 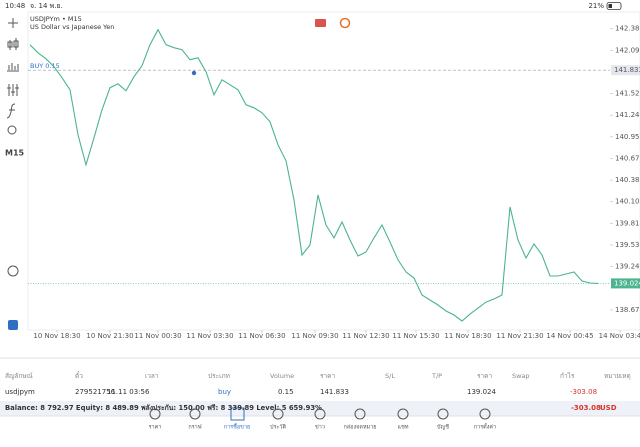 What do you see at coordinates (619, 336) in the screenshot?
I see `x-tick-label: 14 Nov 03:4` at bounding box center [619, 336].